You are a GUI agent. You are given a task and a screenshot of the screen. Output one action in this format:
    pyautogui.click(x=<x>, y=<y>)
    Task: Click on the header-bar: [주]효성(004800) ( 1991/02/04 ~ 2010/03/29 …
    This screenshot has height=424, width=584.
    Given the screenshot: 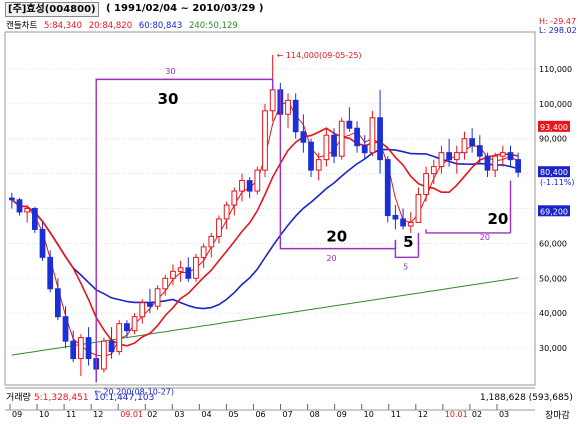 What is the action you would take?
    pyautogui.click(x=292, y=9)
    